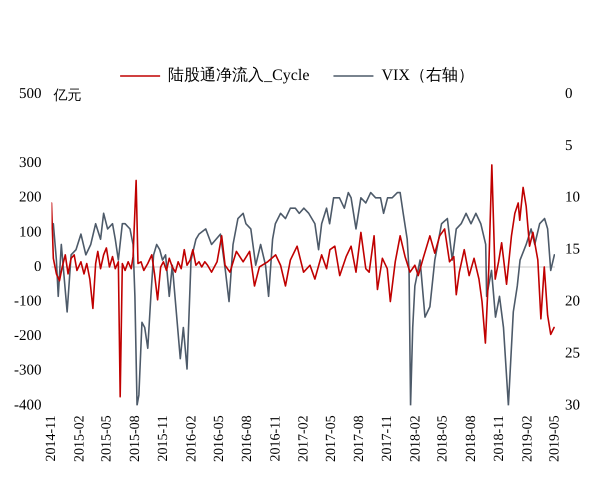 The width and height of the screenshot is (600, 480). What do you see at coordinates (388, 438) in the screenshot?
I see `x-tick-label: 2017-11` at bounding box center [388, 438].